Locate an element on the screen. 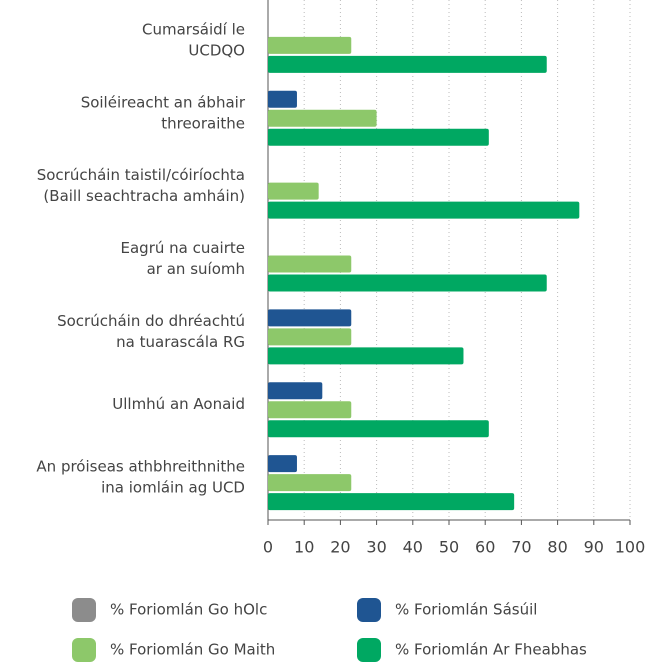 The width and height of the screenshot is (648, 662). x-tick-label: 80 is located at coordinates (557, 547).